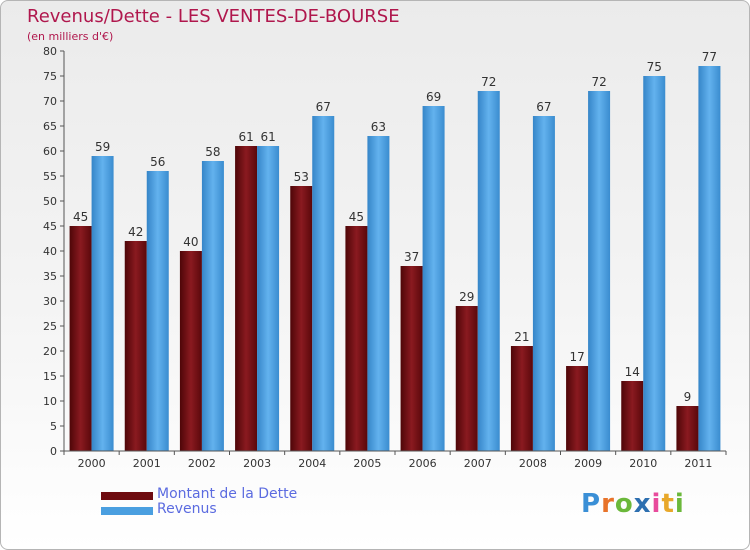 The width and height of the screenshot is (750, 550). Describe the element at coordinates (688, 397) in the screenshot. I see `data-label: 9` at that location.